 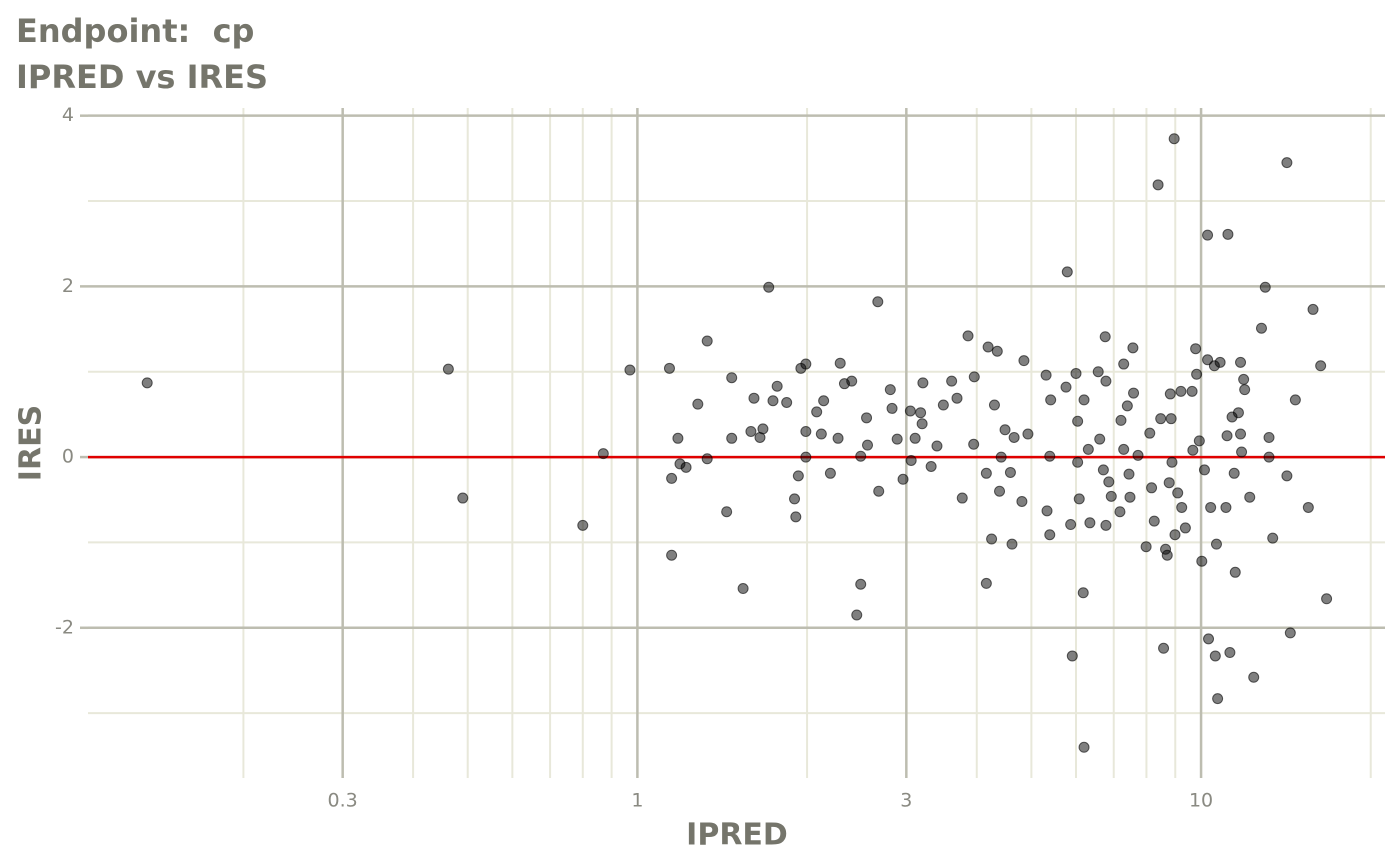 What do you see at coordinates (68, 115) in the screenshot?
I see `y-tick-label: 4` at bounding box center [68, 115].